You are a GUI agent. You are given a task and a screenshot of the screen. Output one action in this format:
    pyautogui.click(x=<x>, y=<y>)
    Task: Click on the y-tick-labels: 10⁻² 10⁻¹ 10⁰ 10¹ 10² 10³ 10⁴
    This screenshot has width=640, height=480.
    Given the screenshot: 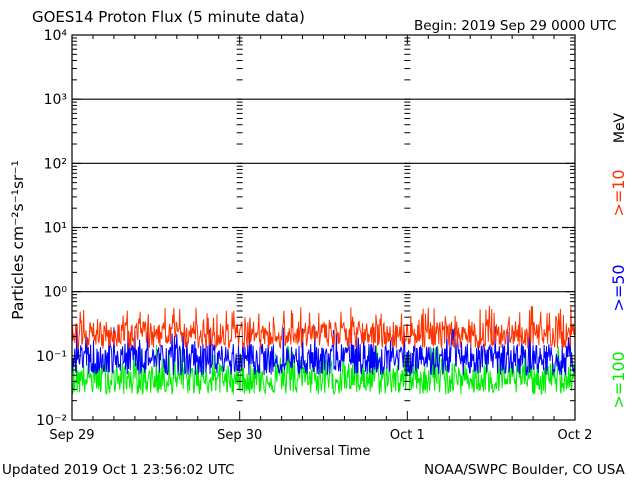 What is the action you would take?
    pyautogui.click(x=51, y=228)
    